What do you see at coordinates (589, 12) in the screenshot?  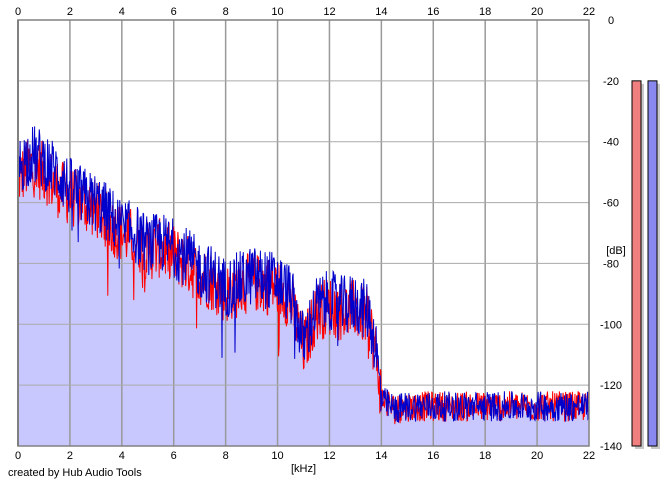 I see `x-tick-label-top-22: 22` at bounding box center [589, 12].